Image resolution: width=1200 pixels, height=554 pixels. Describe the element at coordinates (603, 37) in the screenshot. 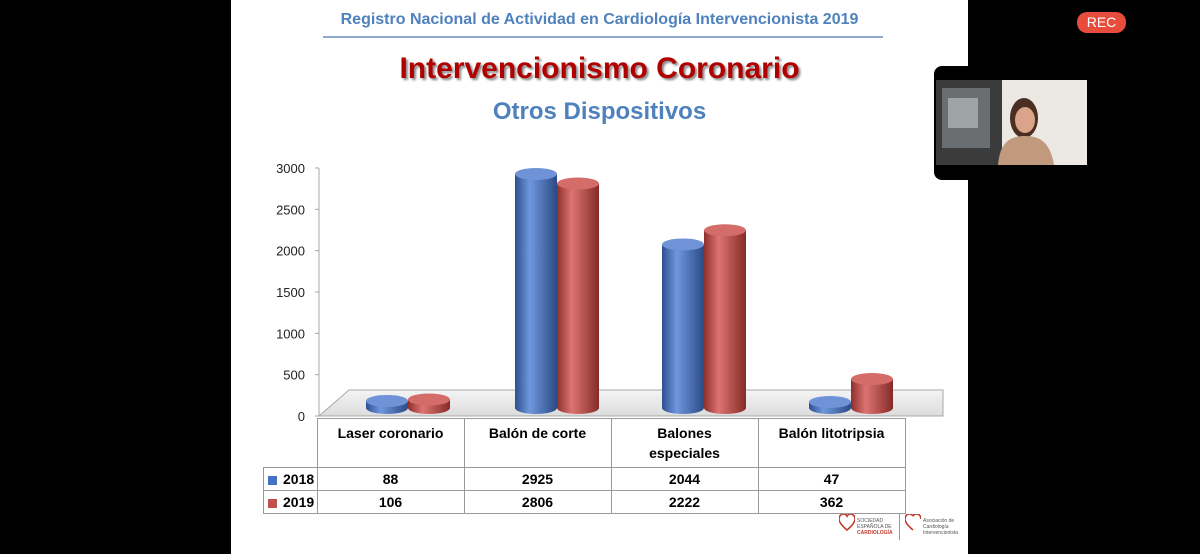

I see `header-rule` at that location.